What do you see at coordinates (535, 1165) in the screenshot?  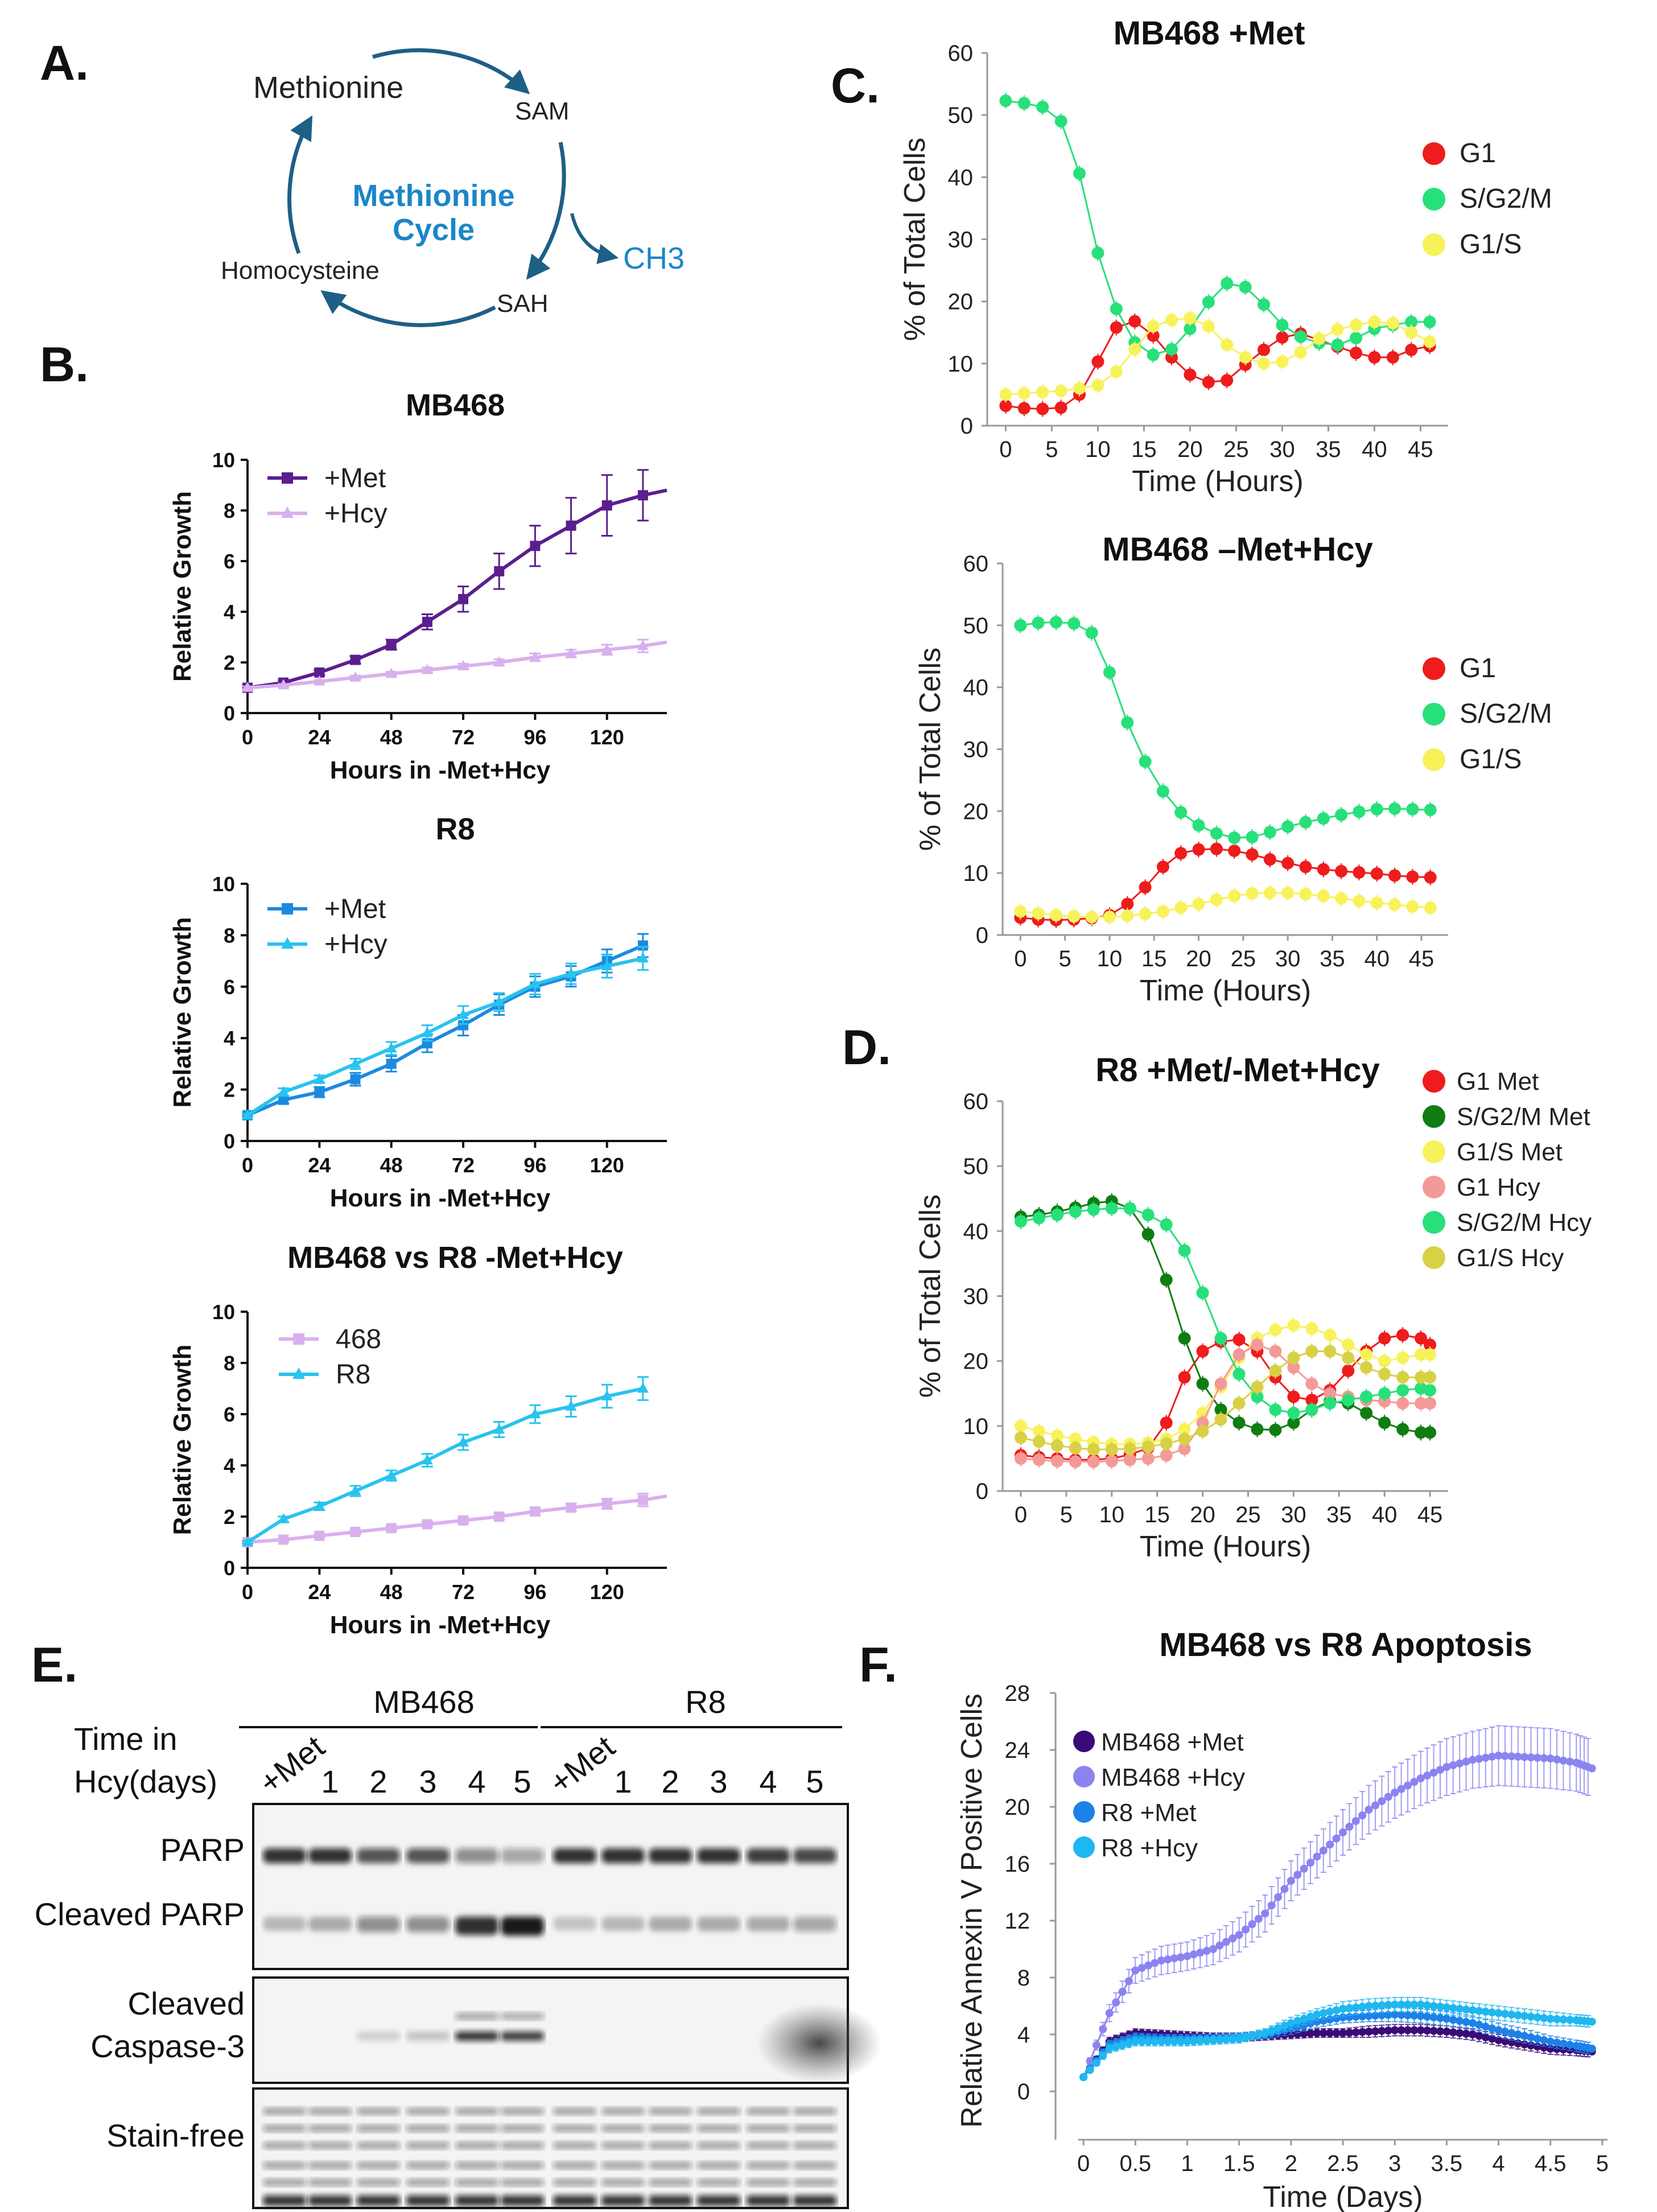 I see `x-tick-label: 96` at bounding box center [535, 1165].